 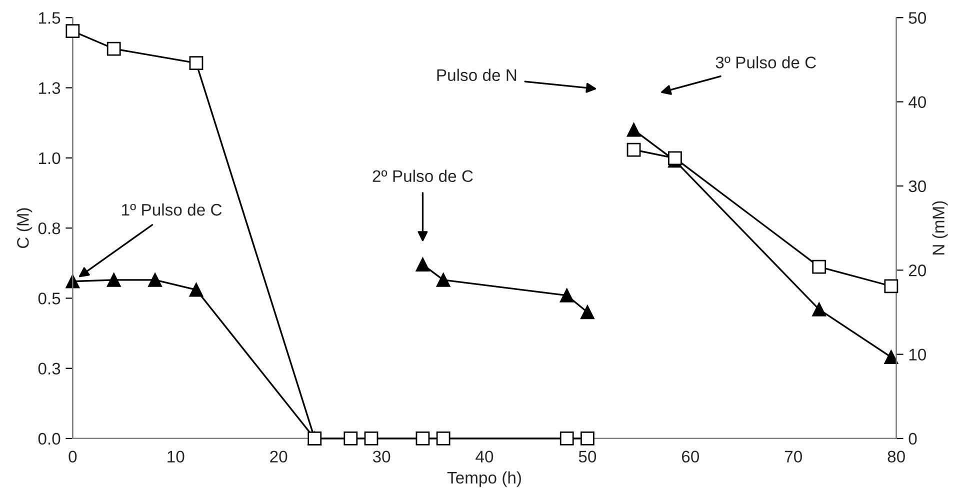 What do you see at coordinates (691, 456) in the screenshot?
I see `x-tick-label: 60` at bounding box center [691, 456].